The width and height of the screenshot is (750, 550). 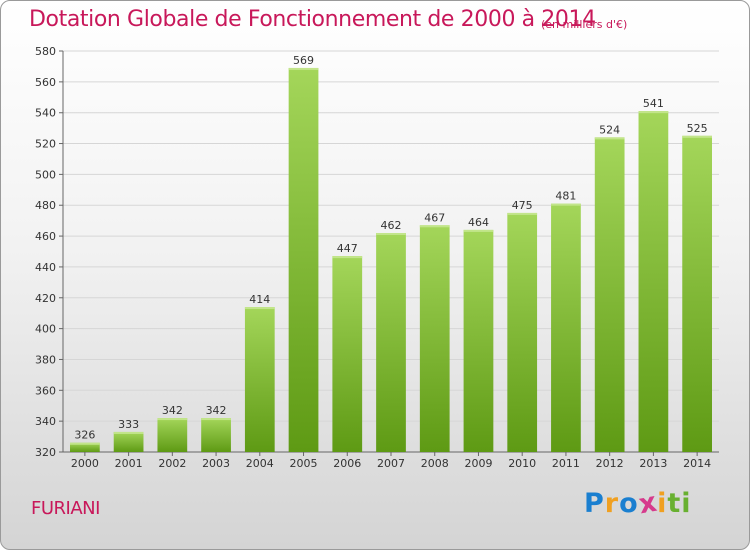 What do you see at coordinates (45, 329) in the screenshot?
I see `y-tick-label: 400` at bounding box center [45, 329].